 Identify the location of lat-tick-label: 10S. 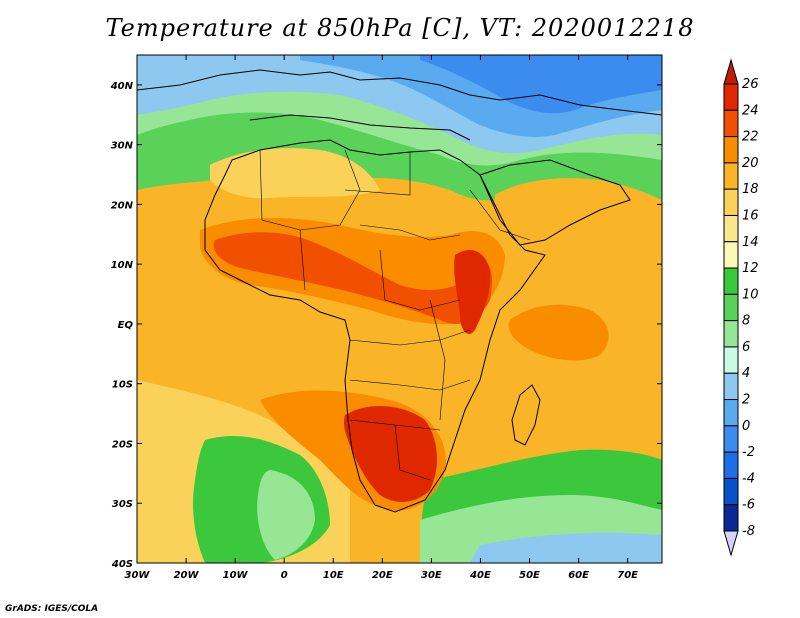
(122, 385).